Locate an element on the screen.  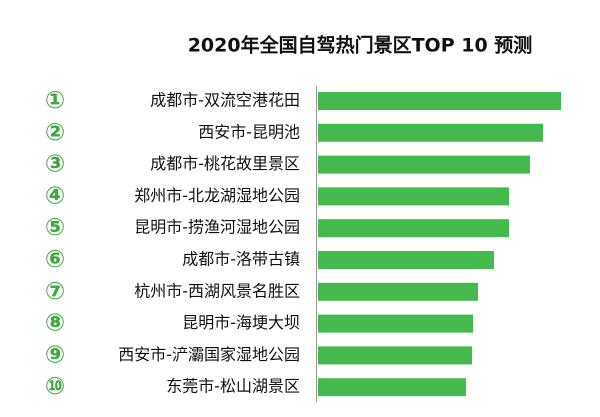
rank-label: ④ is located at coordinates (55, 195).